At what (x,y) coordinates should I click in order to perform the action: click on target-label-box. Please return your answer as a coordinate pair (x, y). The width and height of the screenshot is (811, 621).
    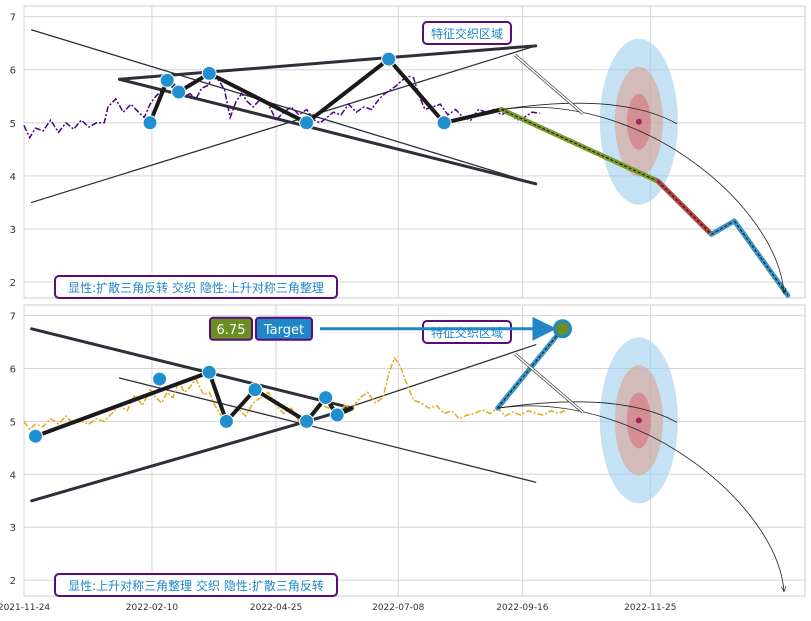
    Looking at the image, I should click on (284, 328).